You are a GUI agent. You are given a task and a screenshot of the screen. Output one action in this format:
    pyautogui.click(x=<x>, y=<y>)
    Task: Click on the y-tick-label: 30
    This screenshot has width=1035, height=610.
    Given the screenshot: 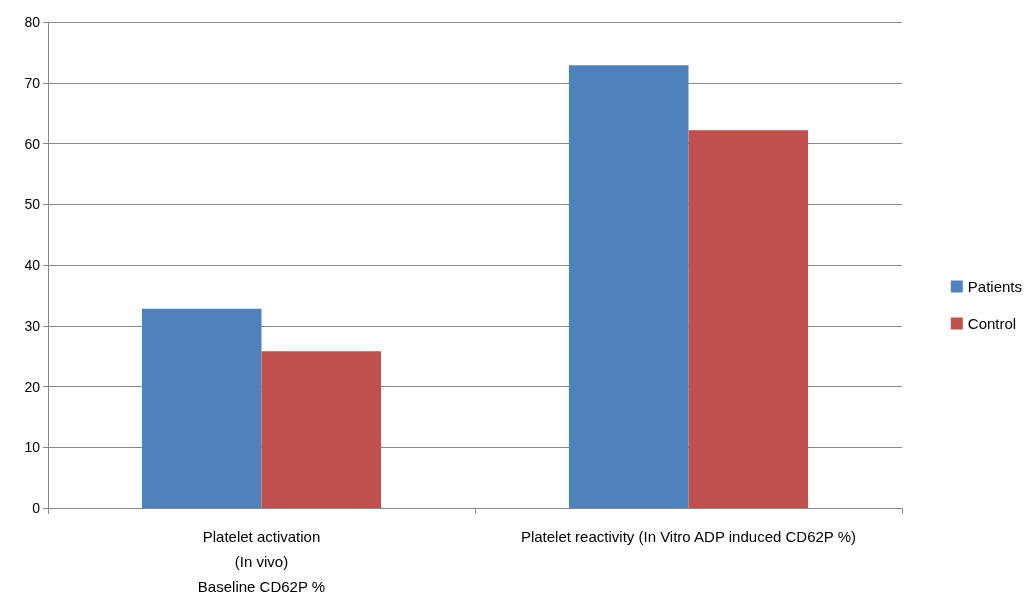 What is the action you would take?
    pyautogui.click(x=32, y=325)
    